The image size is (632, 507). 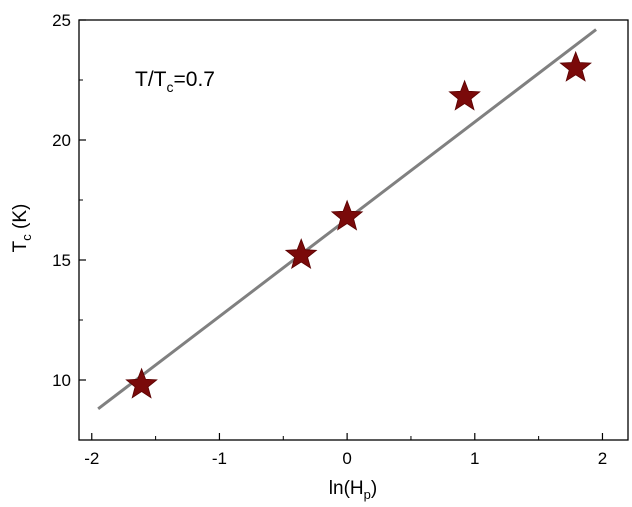 I want to click on y-tick-label: 15, so click(x=61, y=260).